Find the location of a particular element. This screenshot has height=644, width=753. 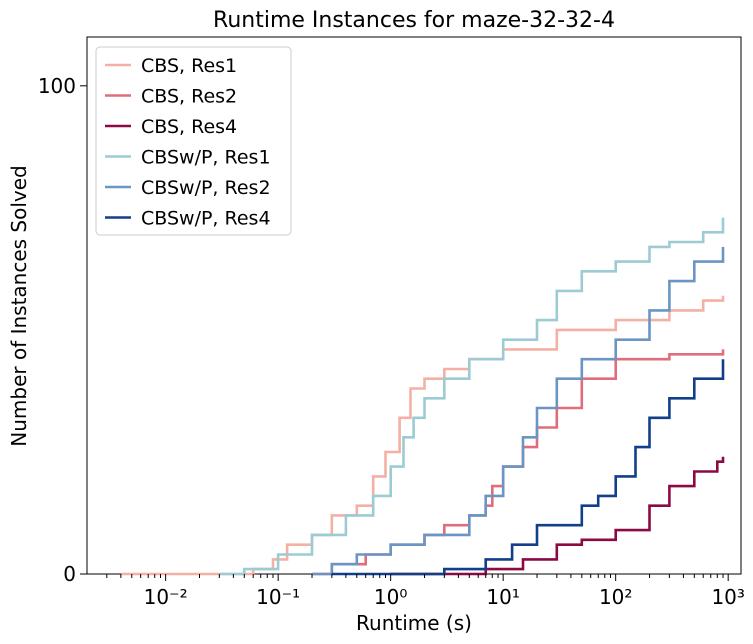

x-tick-label: 10³ is located at coordinates (727, 597).